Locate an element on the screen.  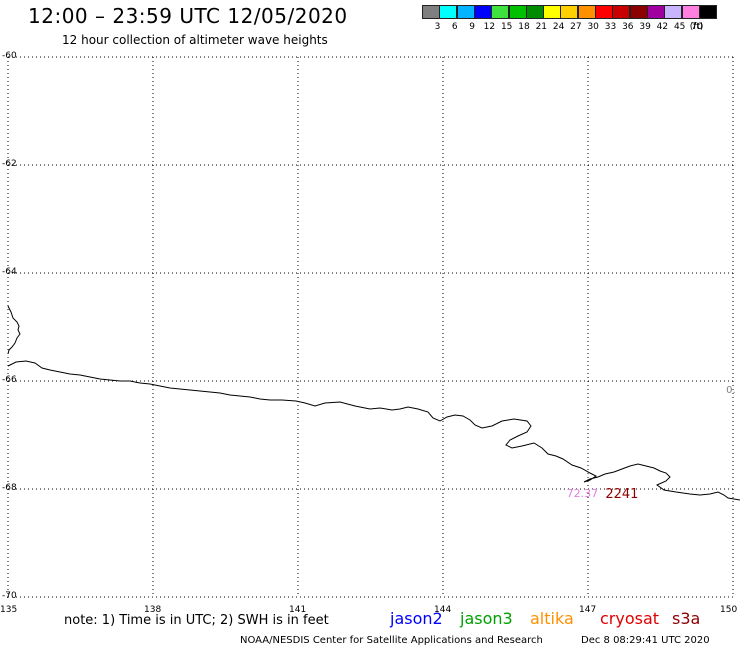
legend-label: 15 is located at coordinates (506, 27).